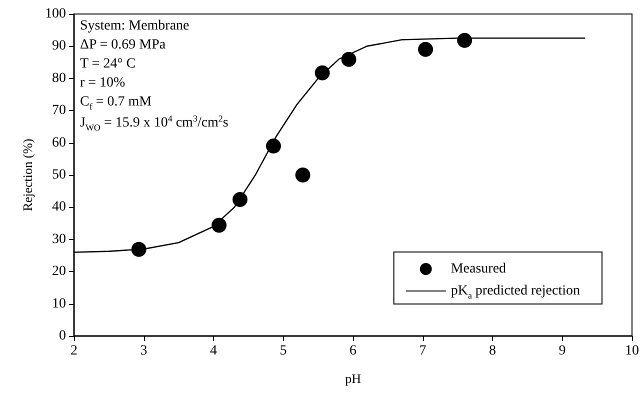 This screenshot has height=400, width=642. What do you see at coordinates (59, 78) in the screenshot?
I see `y-tick-label: 80` at bounding box center [59, 78].